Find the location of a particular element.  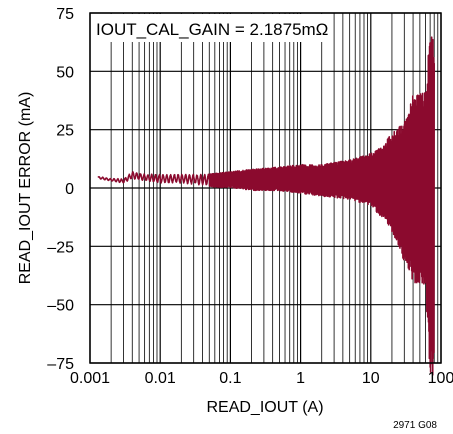

gain-annotation: IOUT_CAL_GAIN = 2.1875mΩ is located at coordinates (212, 29).